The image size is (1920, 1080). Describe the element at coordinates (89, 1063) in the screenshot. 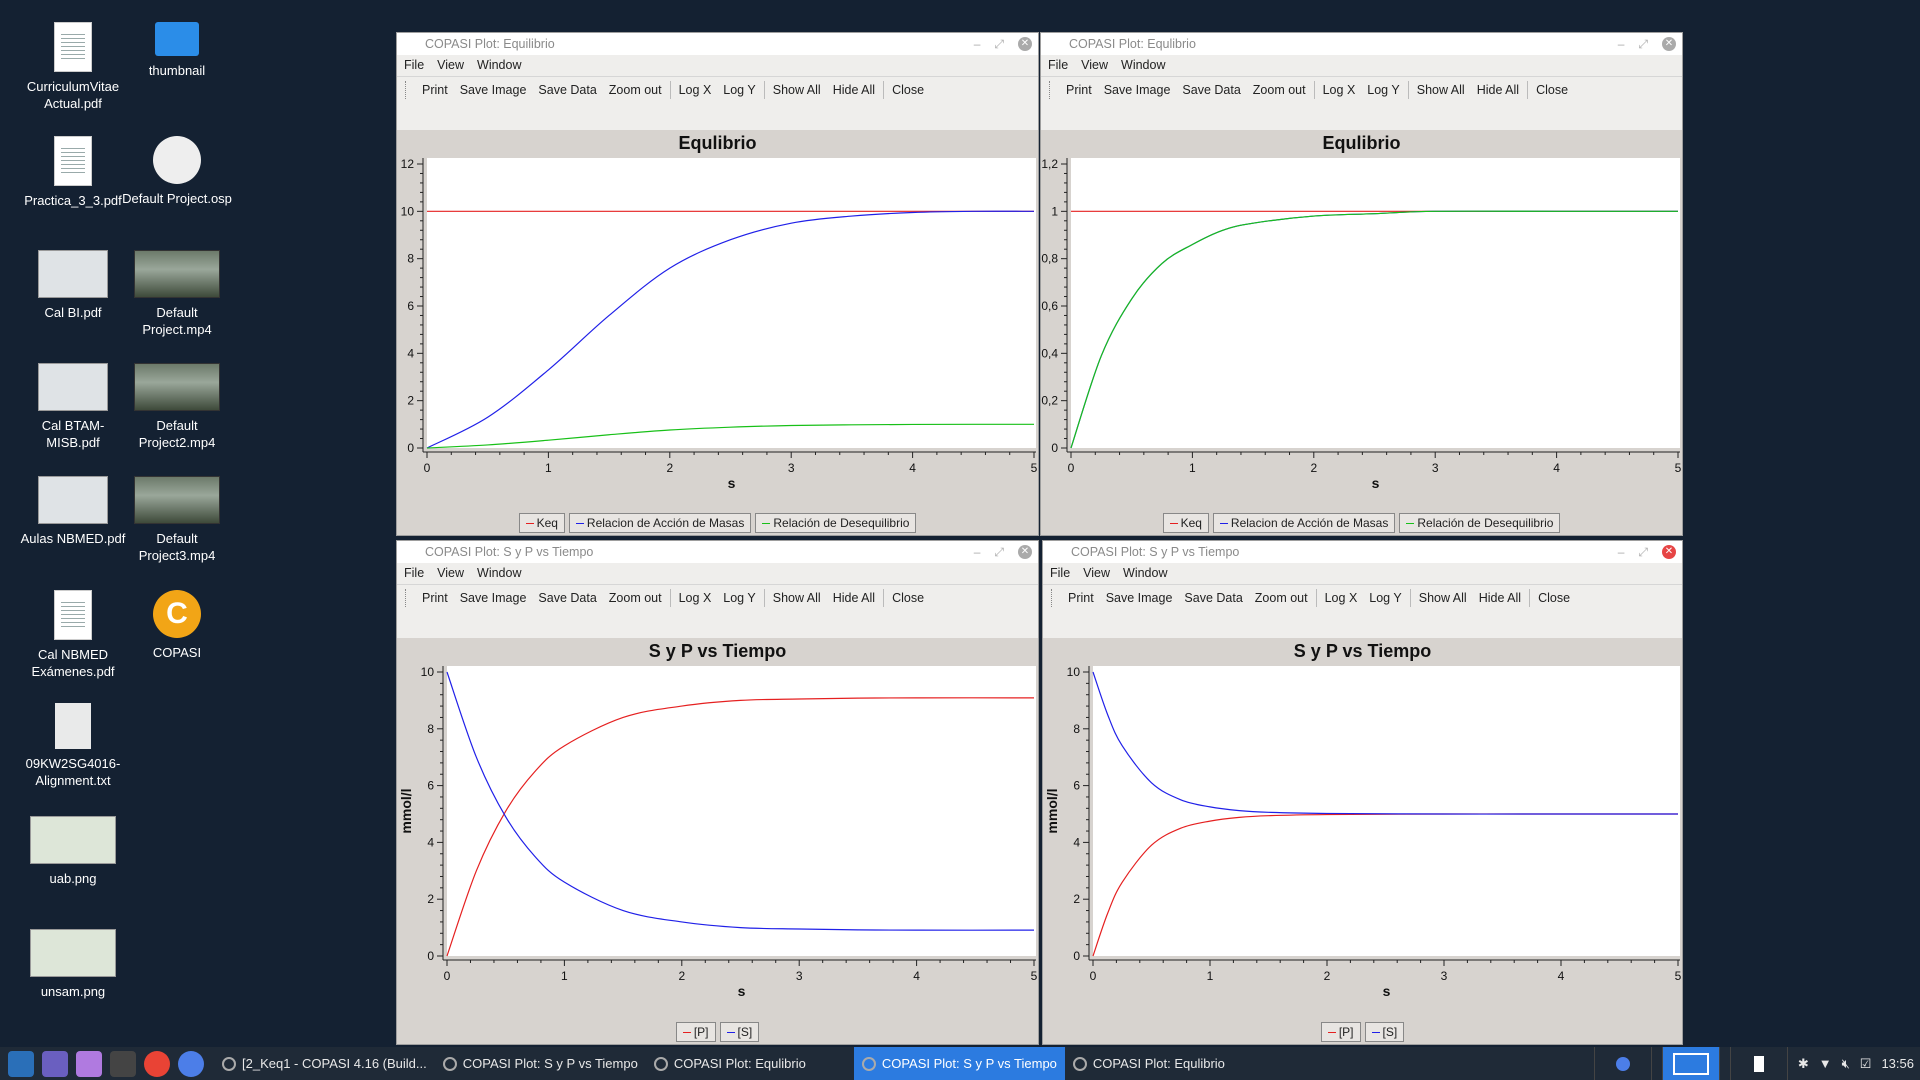

I see `editor-launcher-icon` at that location.